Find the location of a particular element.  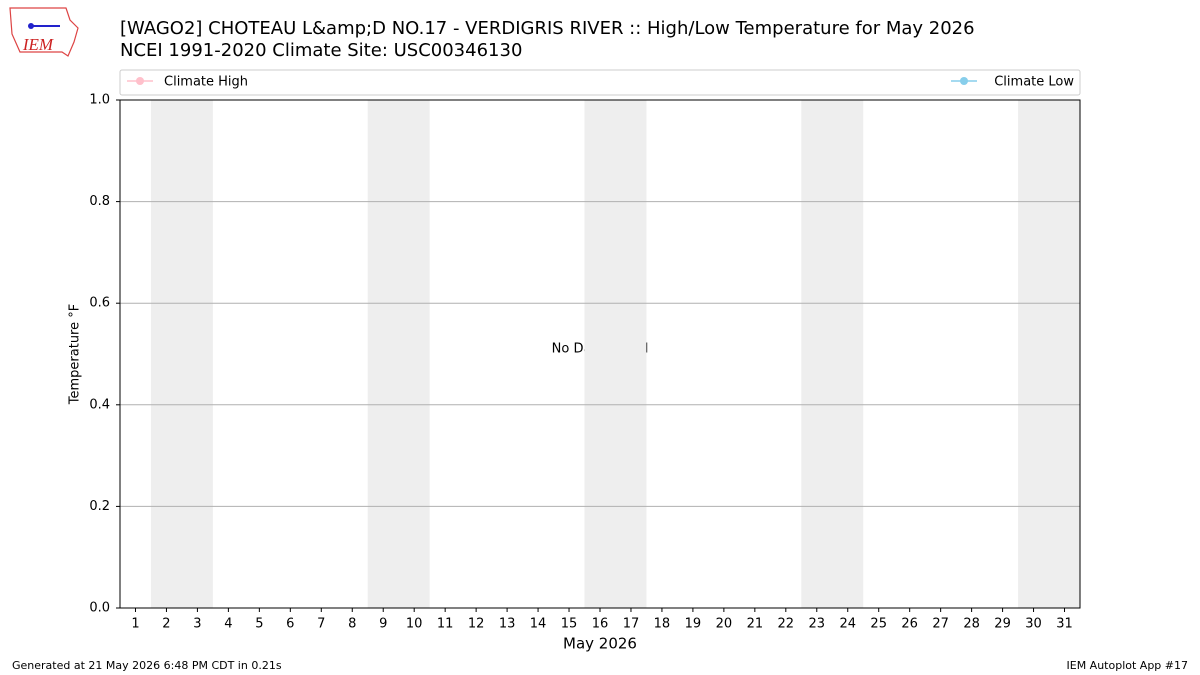

x-tick-label: 24 is located at coordinates (847, 624).